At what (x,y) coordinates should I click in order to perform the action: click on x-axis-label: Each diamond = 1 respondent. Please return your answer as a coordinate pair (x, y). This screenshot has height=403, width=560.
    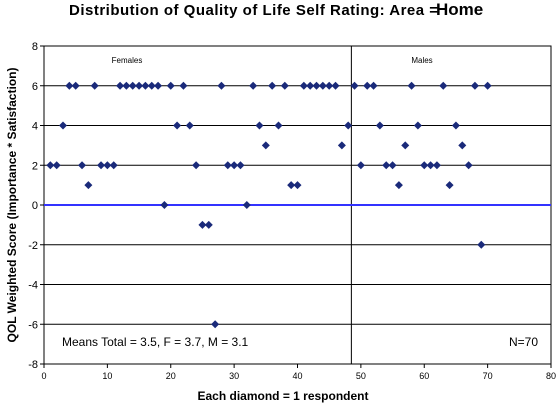
    Looking at the image, I should click on (282, 396).